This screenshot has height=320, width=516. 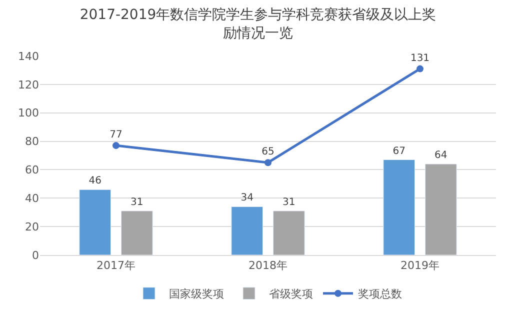 What do you see at coordinates (441, 156) in the screenshot?
I see `data-label: 64` at bounding box center [441, 156].